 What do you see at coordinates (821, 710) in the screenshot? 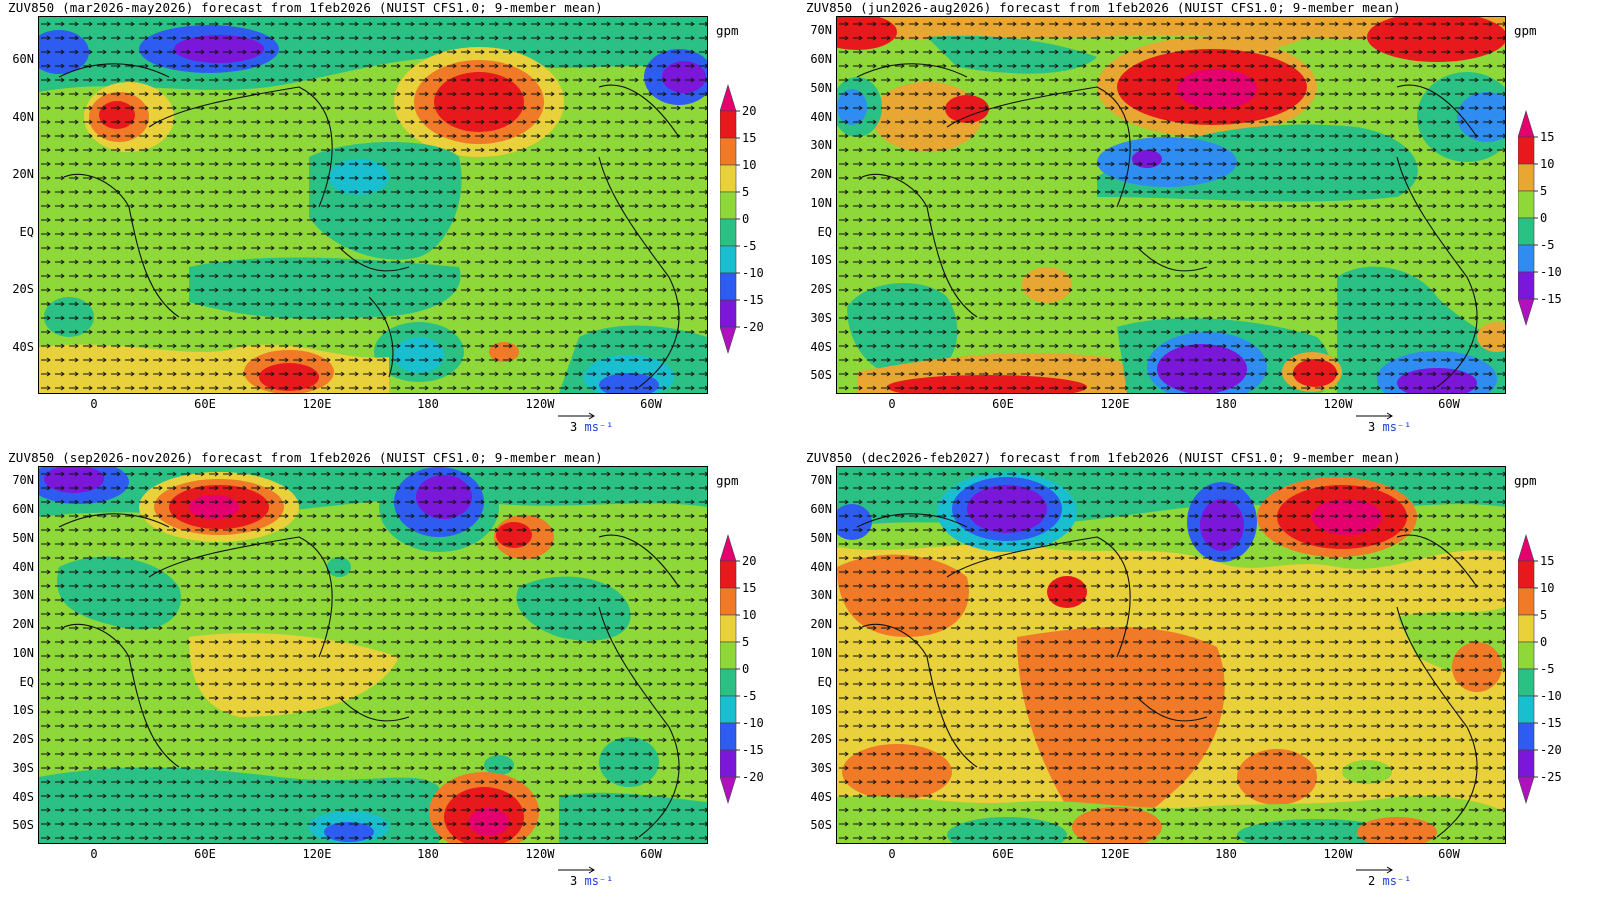
I see `y-label: 10S` at bounding box center [821, 710].